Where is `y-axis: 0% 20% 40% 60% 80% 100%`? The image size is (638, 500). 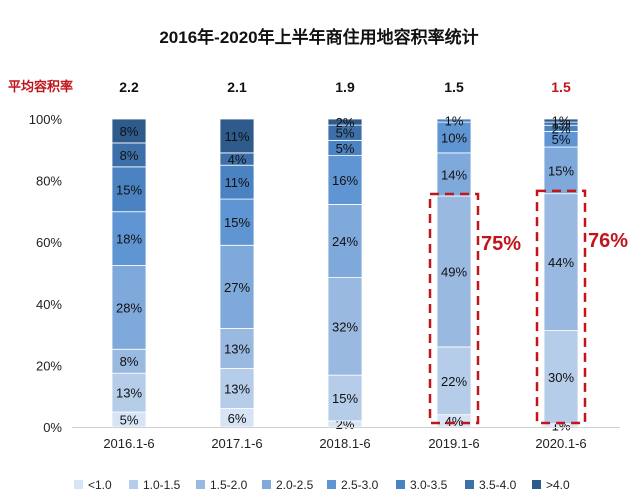
y-axis: 0% 20% 40% 60% 80% 100% is located at coordinates (46, 273).